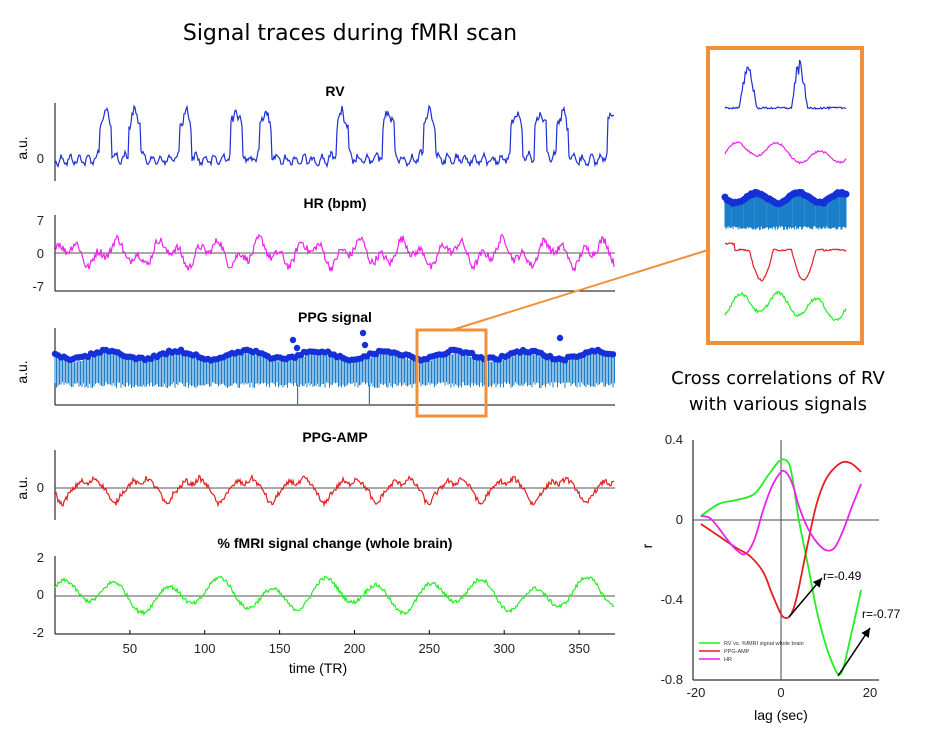  What do you see at coordinates (580, 290) in the screenshot?
I see `zoom-connector` at bounding box center [580, 290].